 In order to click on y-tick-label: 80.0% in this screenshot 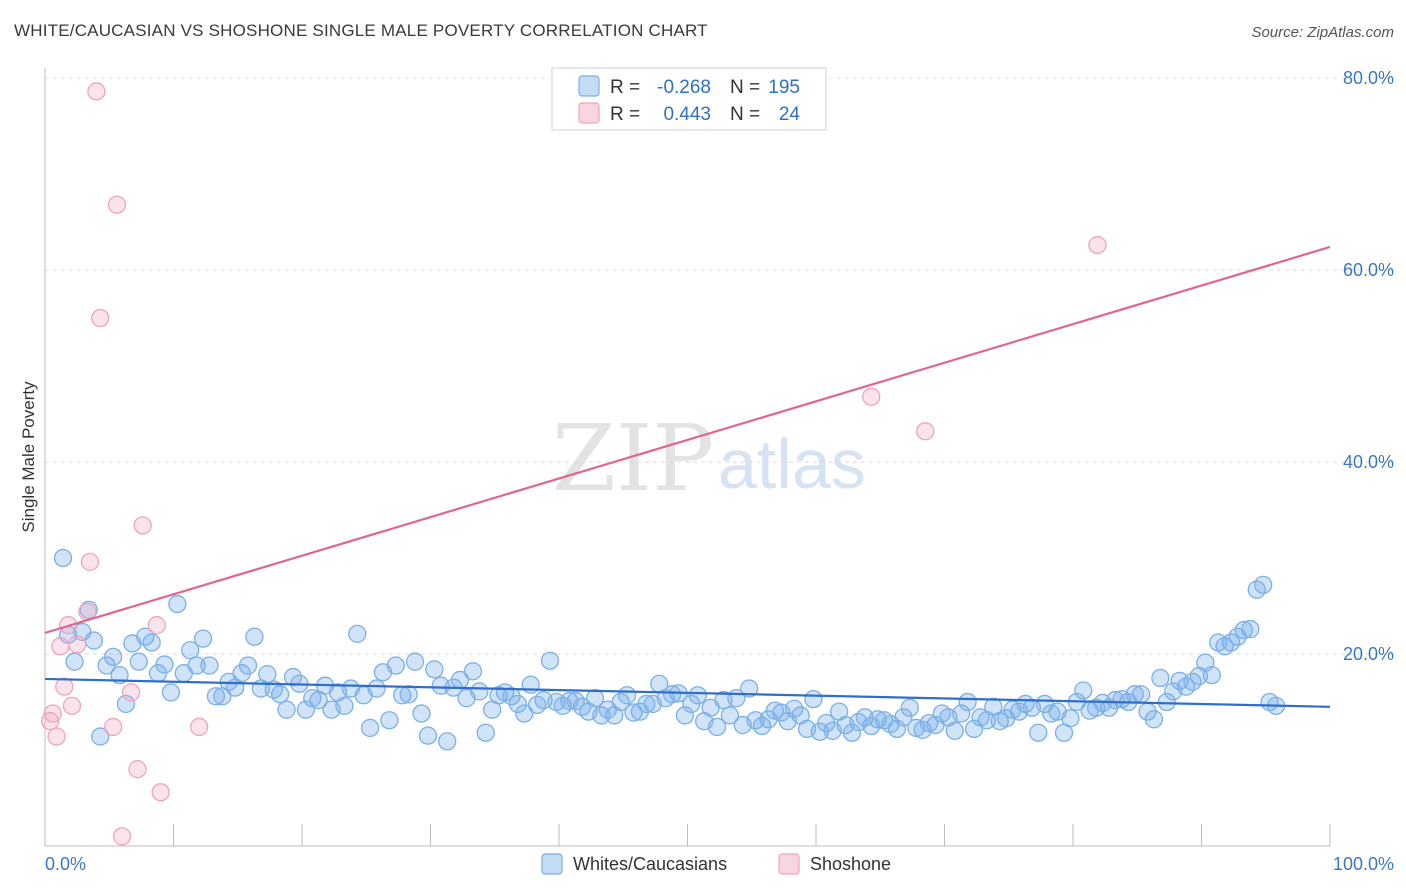, I will do `click(1368, 78)`.